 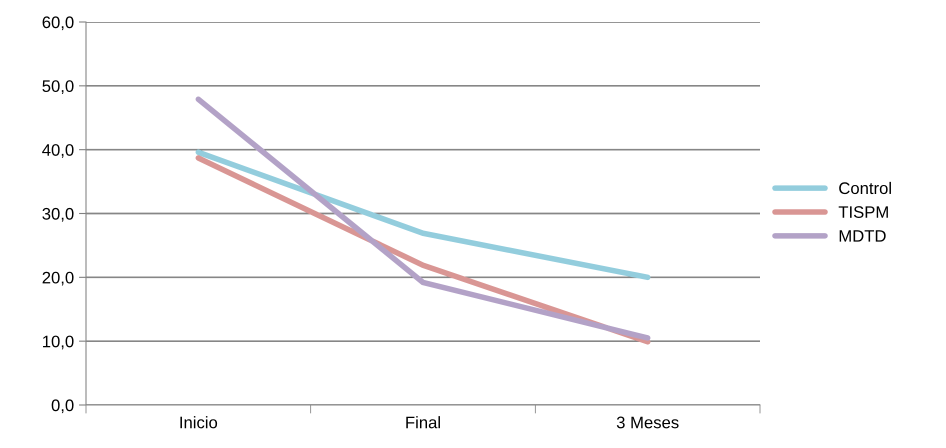 What do you see at coordinates (647, 422) in the screenshot?
I see `x-tick-label: 3 Meses` at bounding box center [647, 422].